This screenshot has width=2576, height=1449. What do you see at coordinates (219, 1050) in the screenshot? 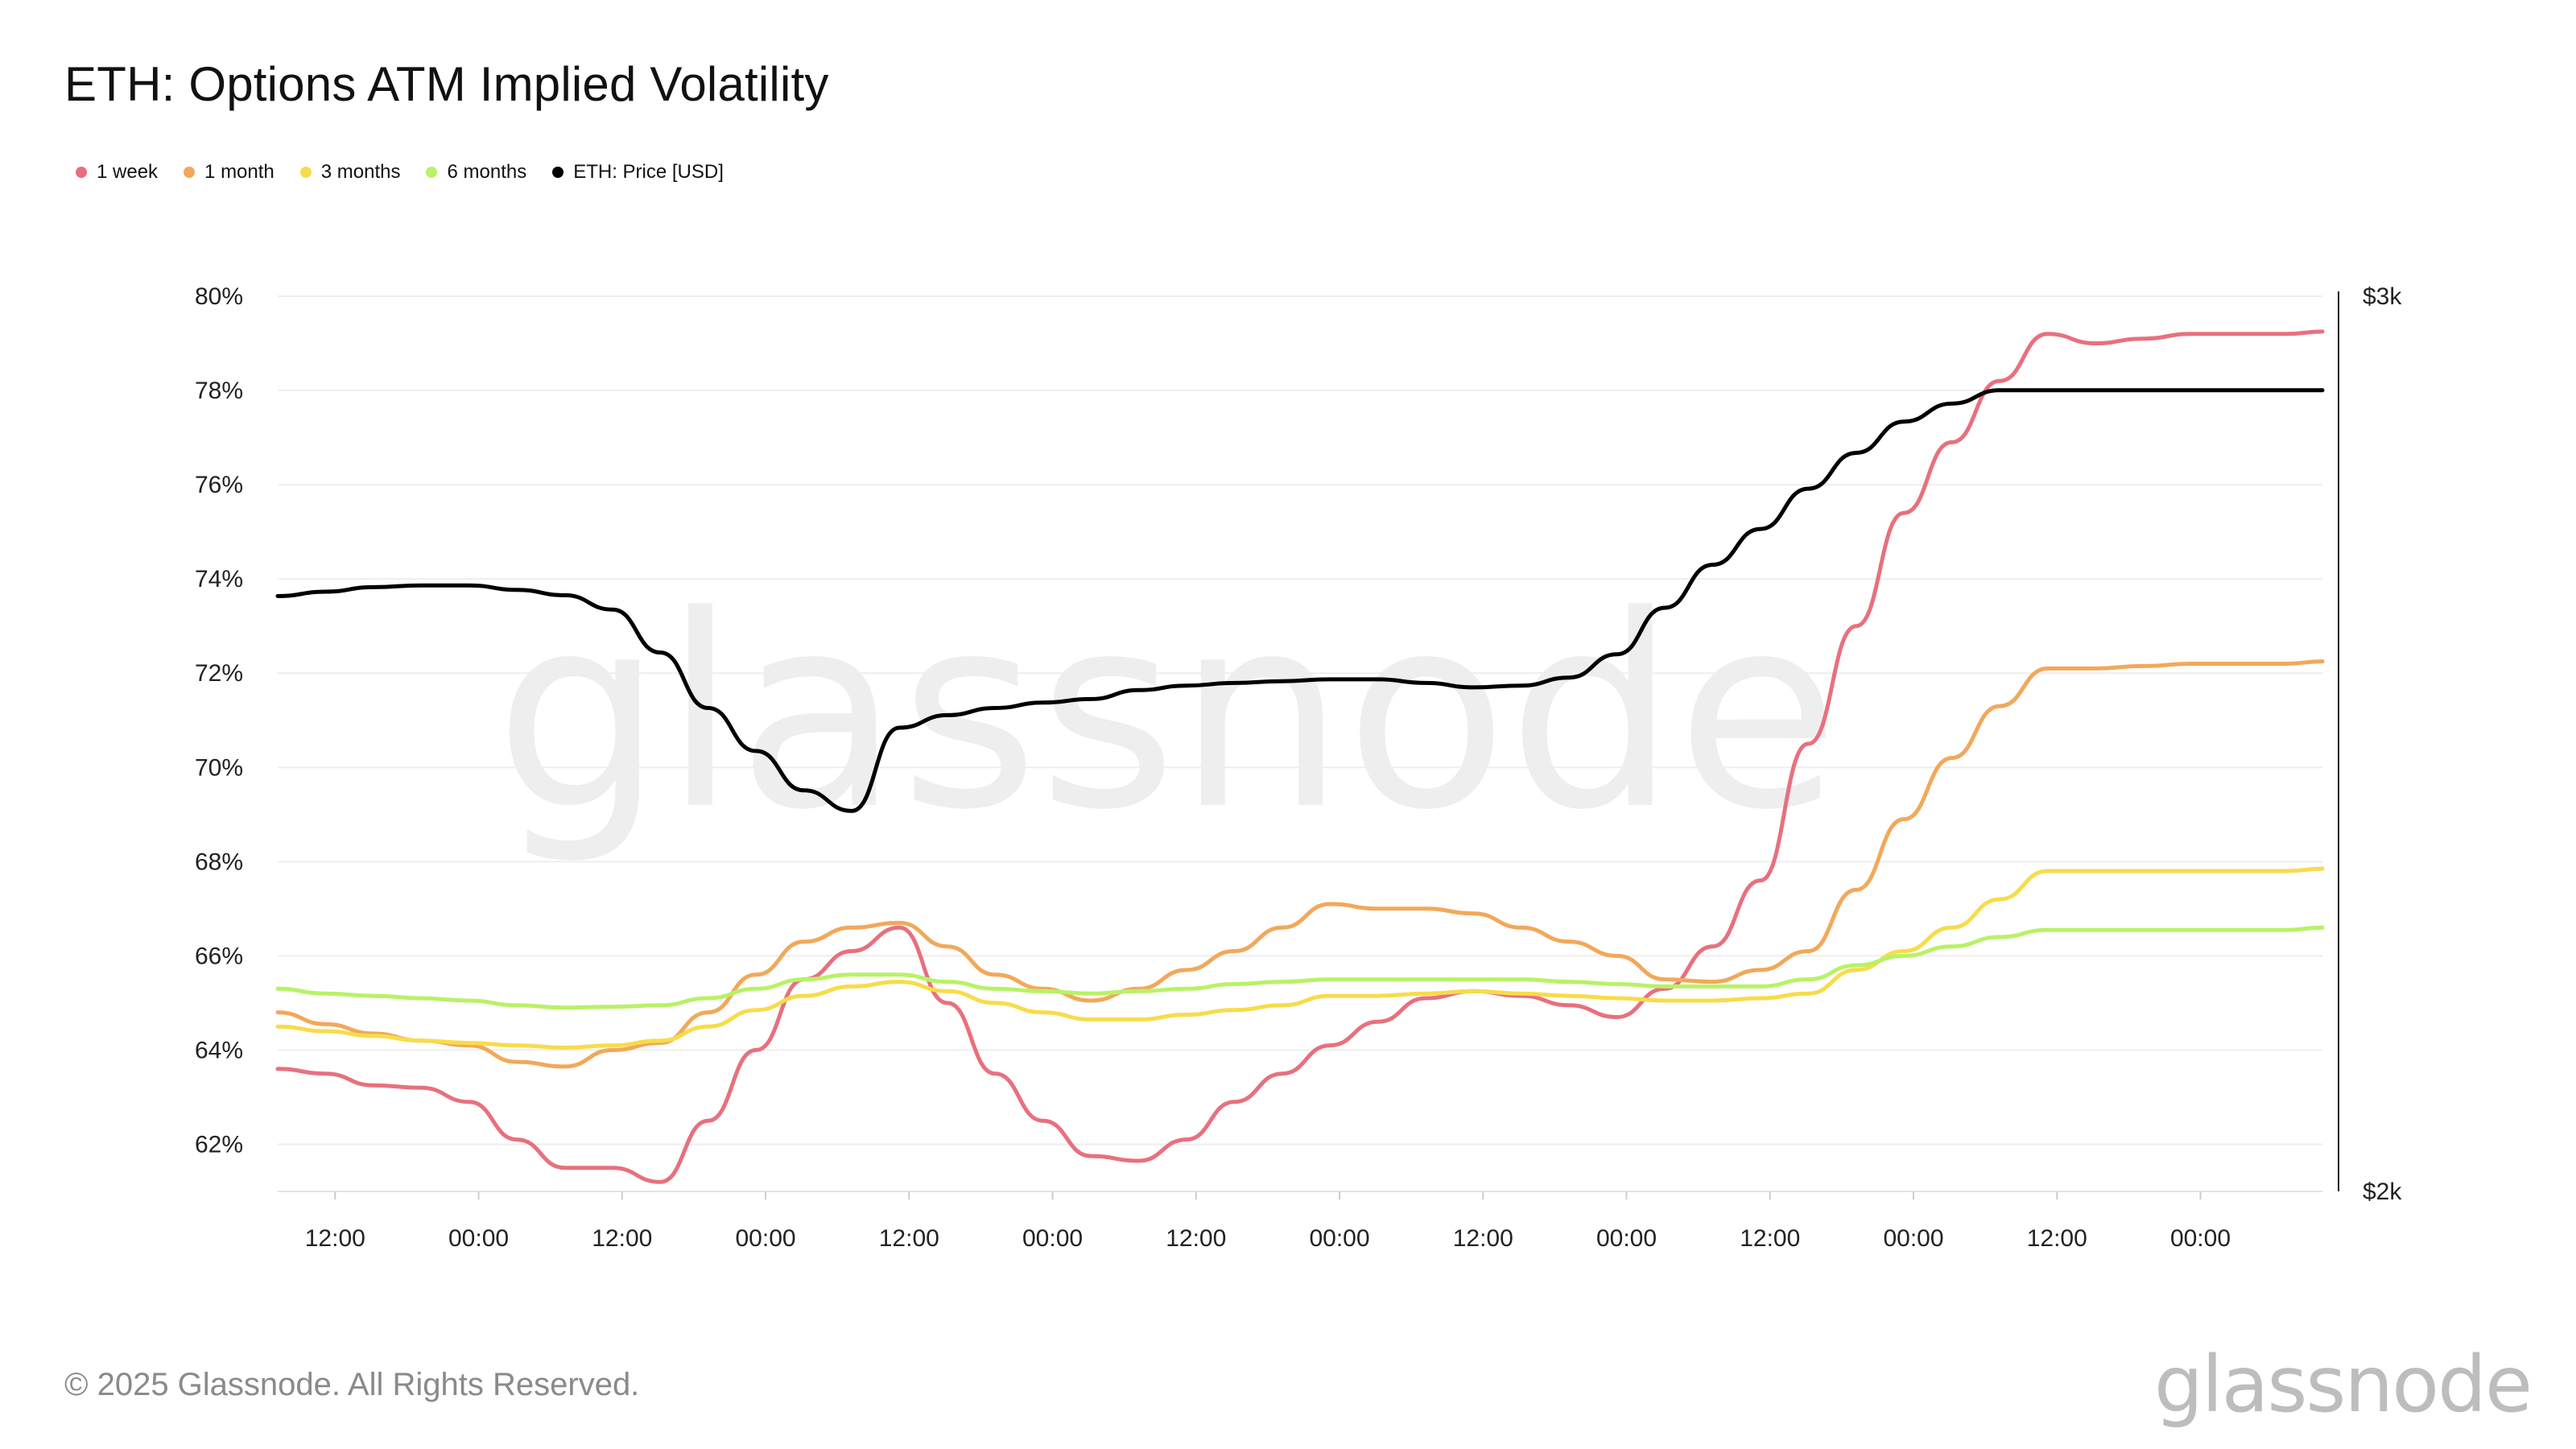
I see `y-left-tick-64: 64%` at bounding box center [219, 1050].